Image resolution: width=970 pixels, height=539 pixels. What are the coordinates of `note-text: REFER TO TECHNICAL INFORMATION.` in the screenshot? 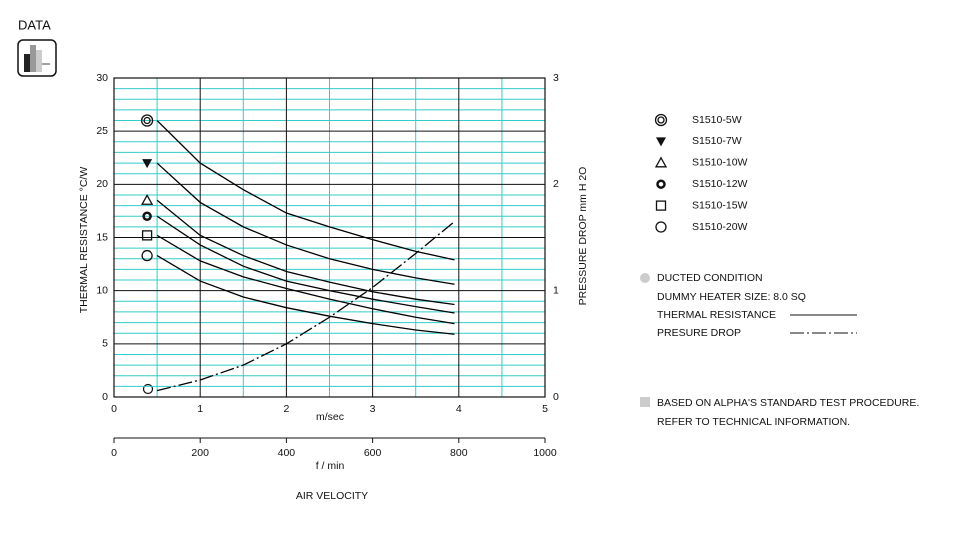 It's located at (753, 422).